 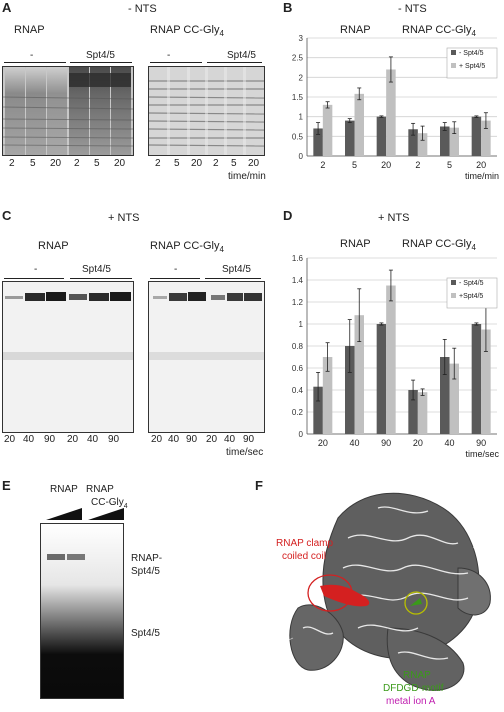 What do you see at coordinates (413, 688) in the screenshot?
I see `label-motif-2: DFDGD-motif` at bounding box center [413, 688].